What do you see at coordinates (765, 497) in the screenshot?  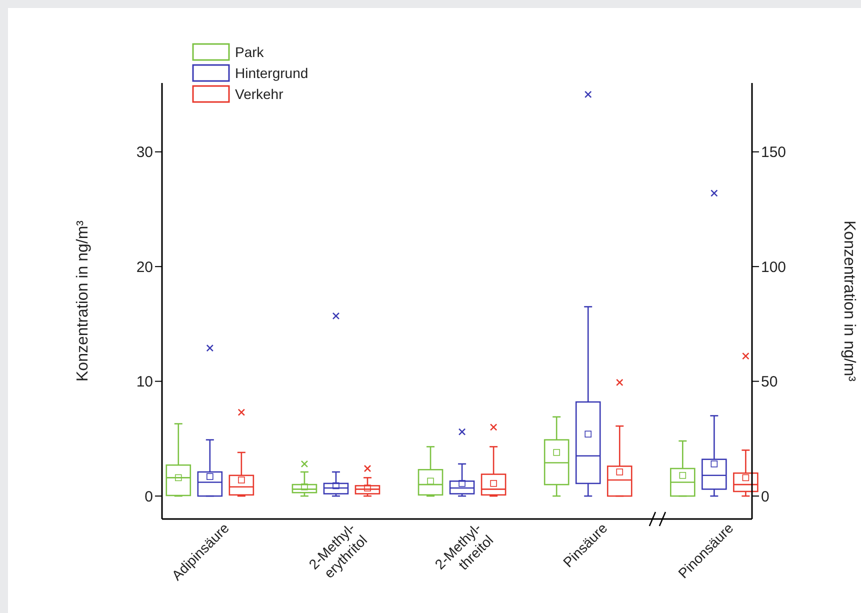 I see `y2-tick-label: 0` at bounding box center [765, 497].